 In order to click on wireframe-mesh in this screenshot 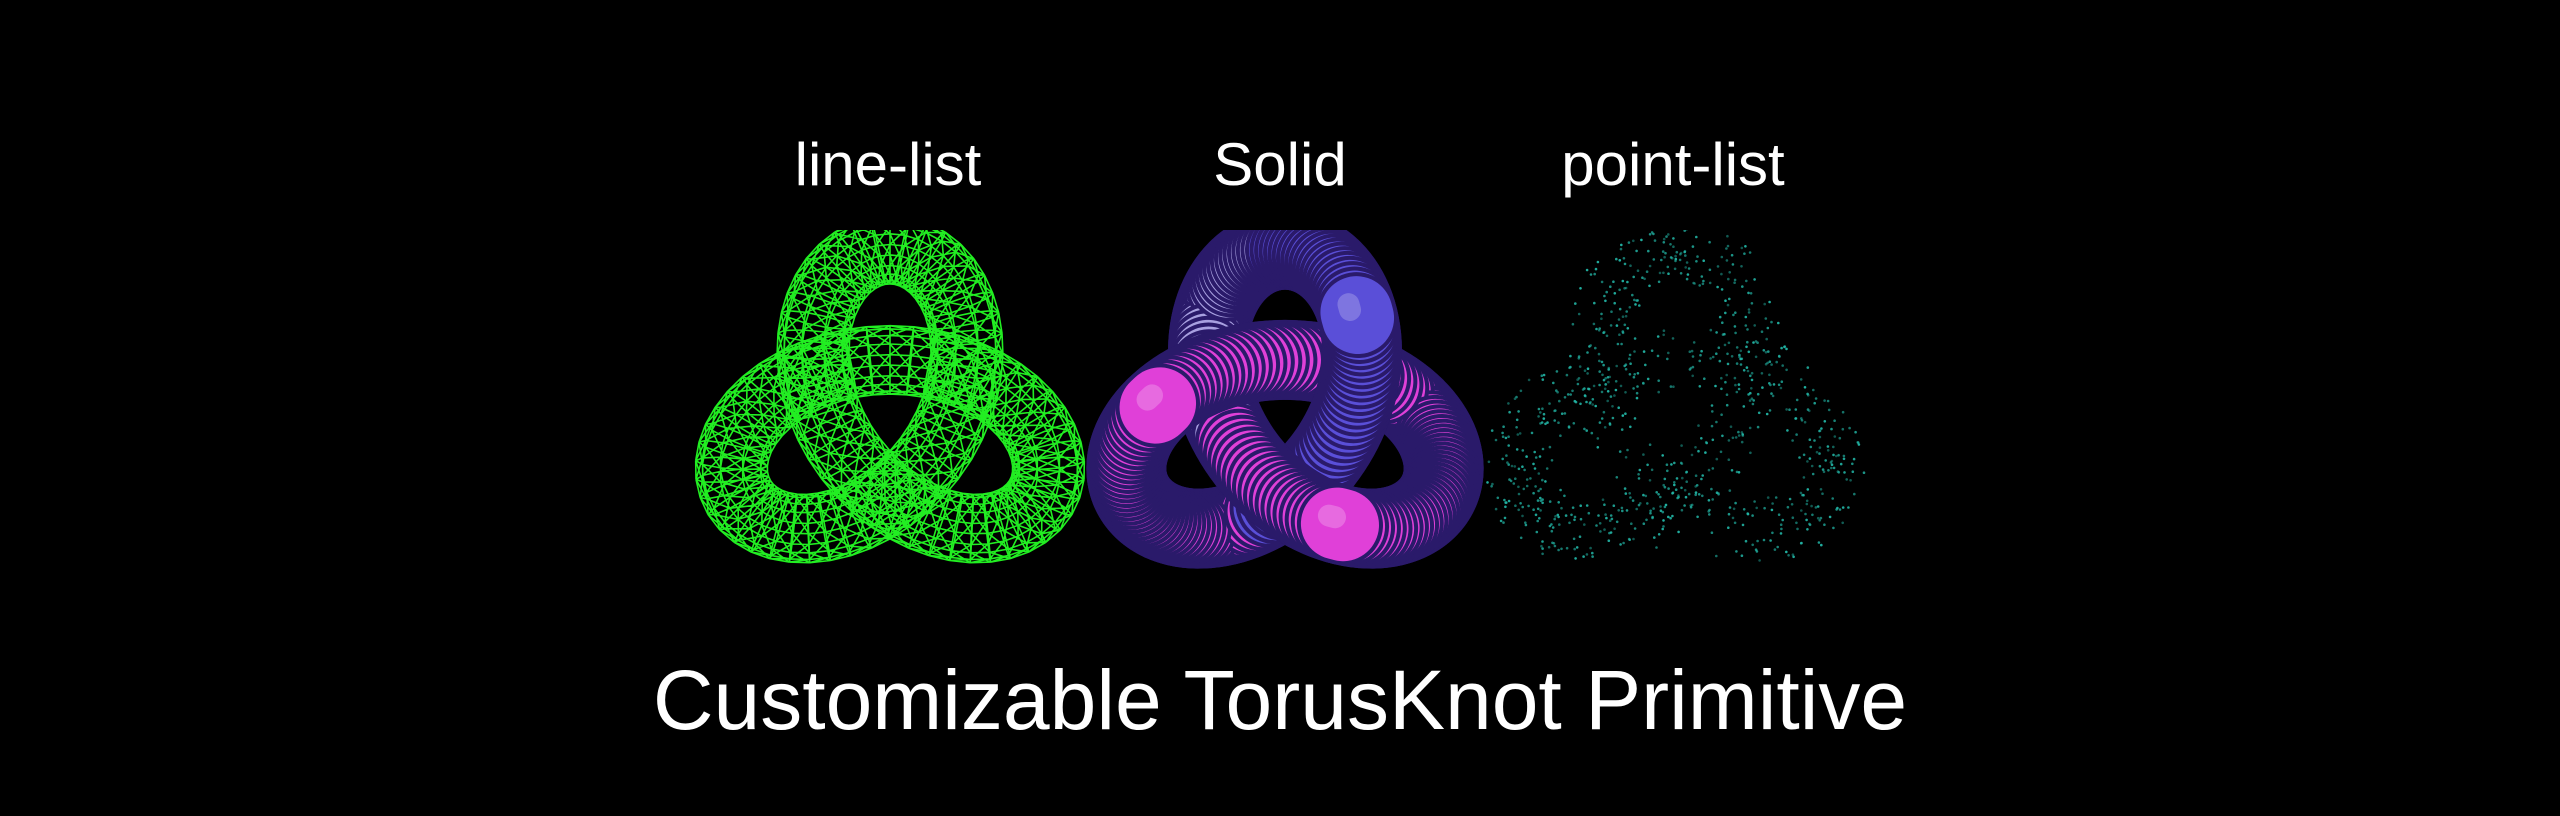, I will do `click(890, 397)`.